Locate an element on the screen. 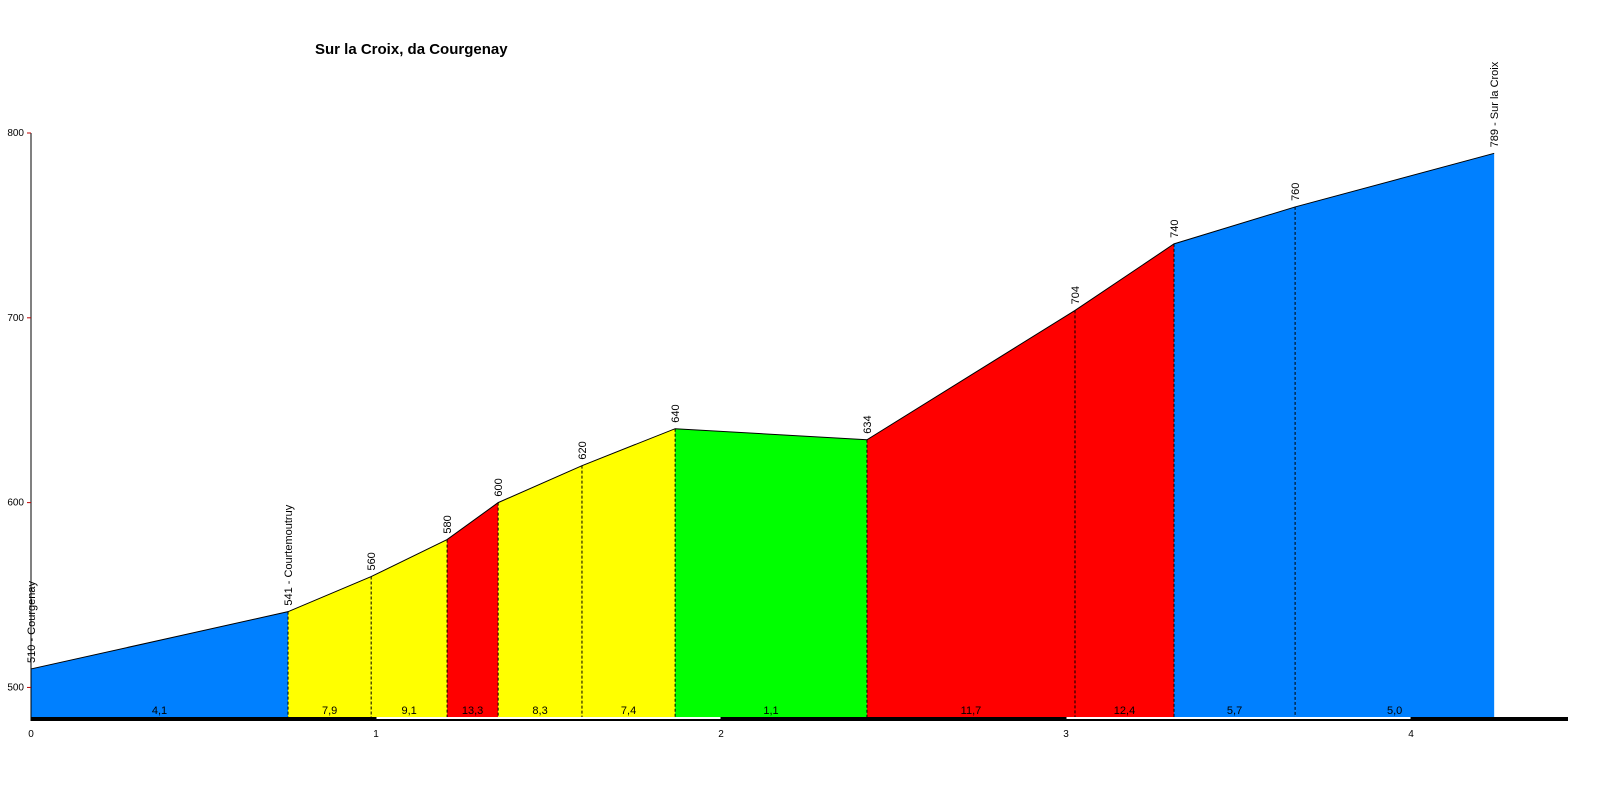  point-label: 760 is located at coordinates (1296, 192).